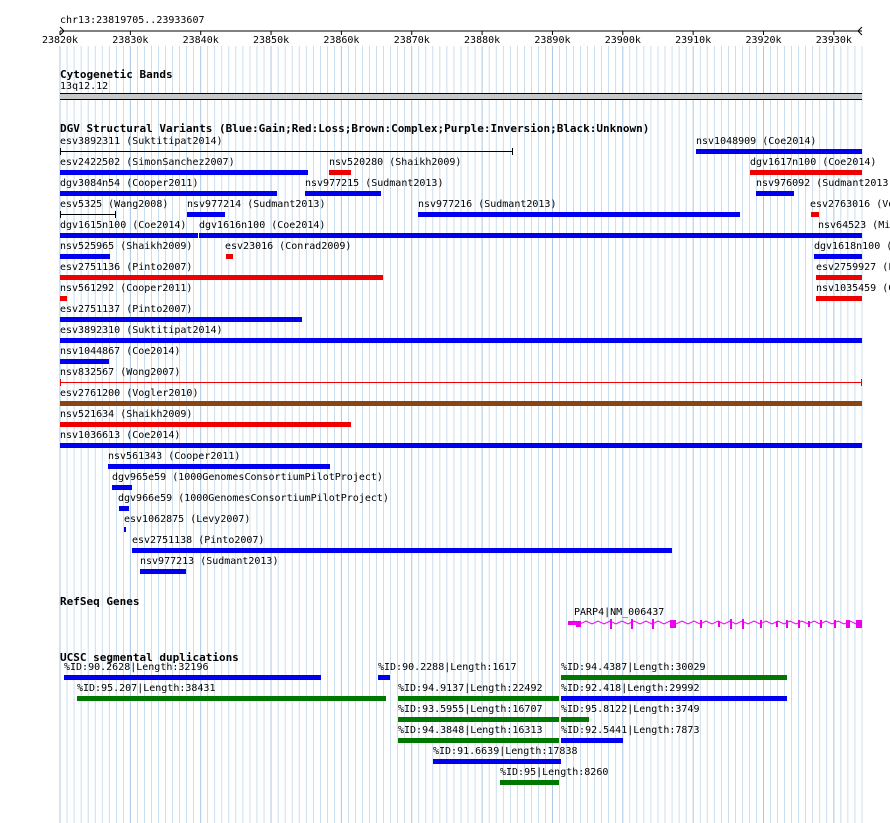 This screenshot has height=823, width=890. What do you see at coordinates (141, 330) in the screenshot?
I see `dgv-feature-label: esv3892310 (Suktitipat2014)` at bounding box center [141, 330].